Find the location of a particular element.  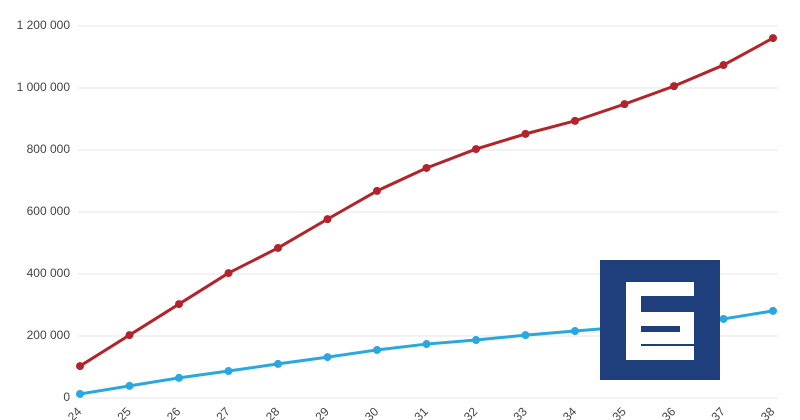

y-tick-label: 200 000 is located at coordinates (49, 335).